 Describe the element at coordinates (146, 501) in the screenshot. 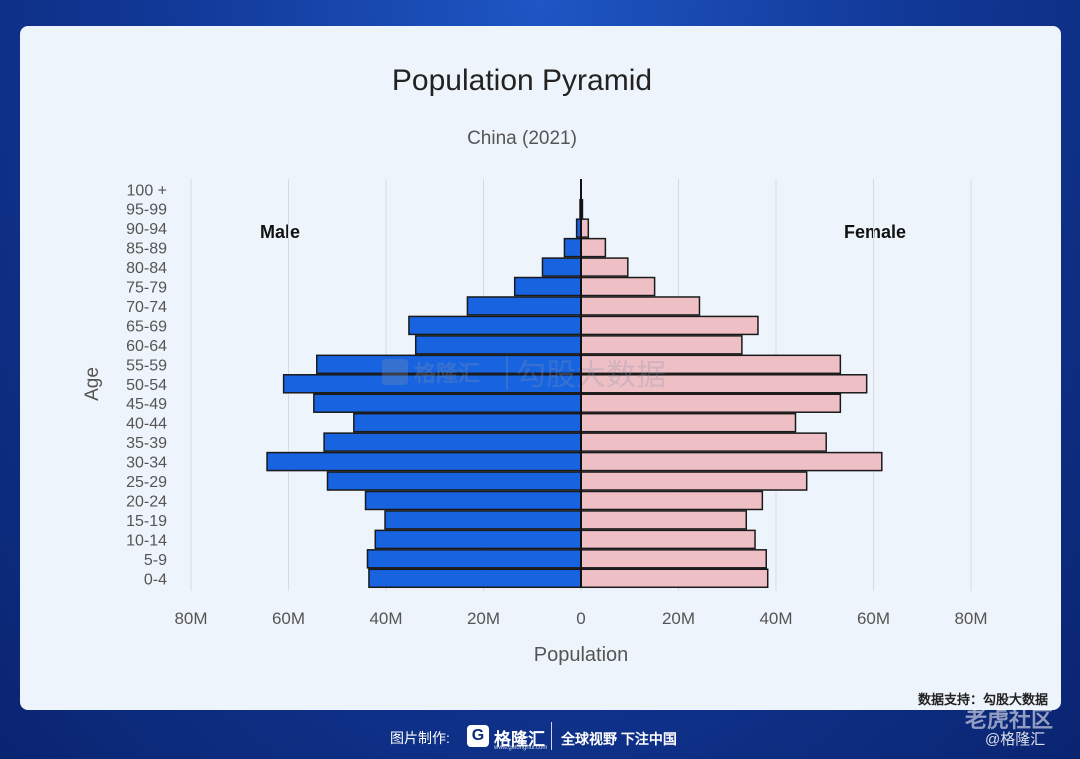

I see `y-tick-label: 20-24` at that location.